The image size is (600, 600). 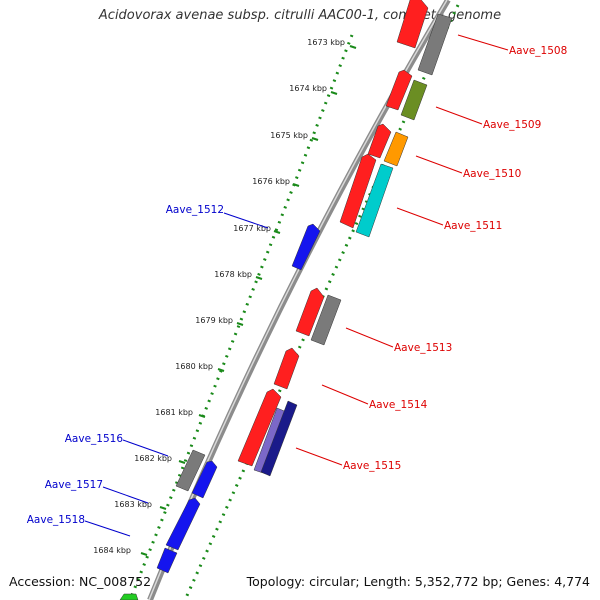 What do you see at coordinates (308, 88) in the screenshot?
I see `scale-label: 1674 kbp` at bounding box center [308, 88].